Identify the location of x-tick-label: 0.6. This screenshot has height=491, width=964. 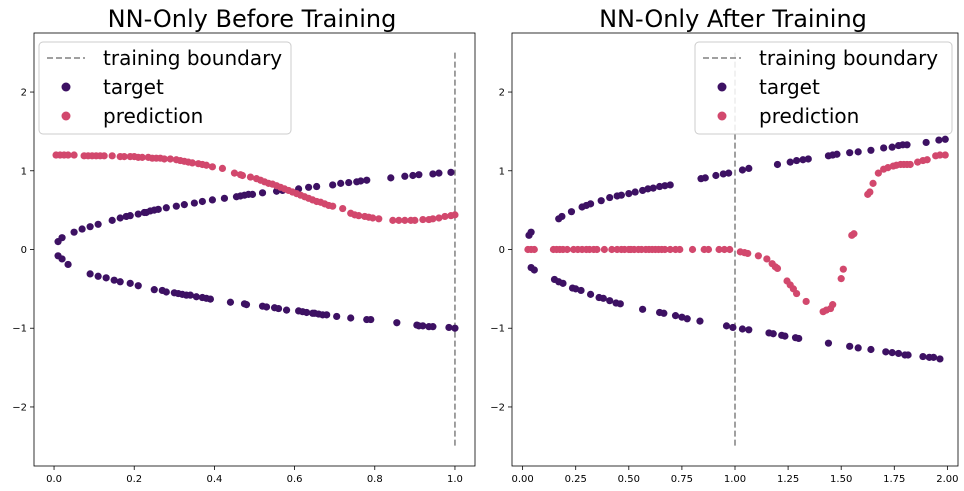
(295, 479).